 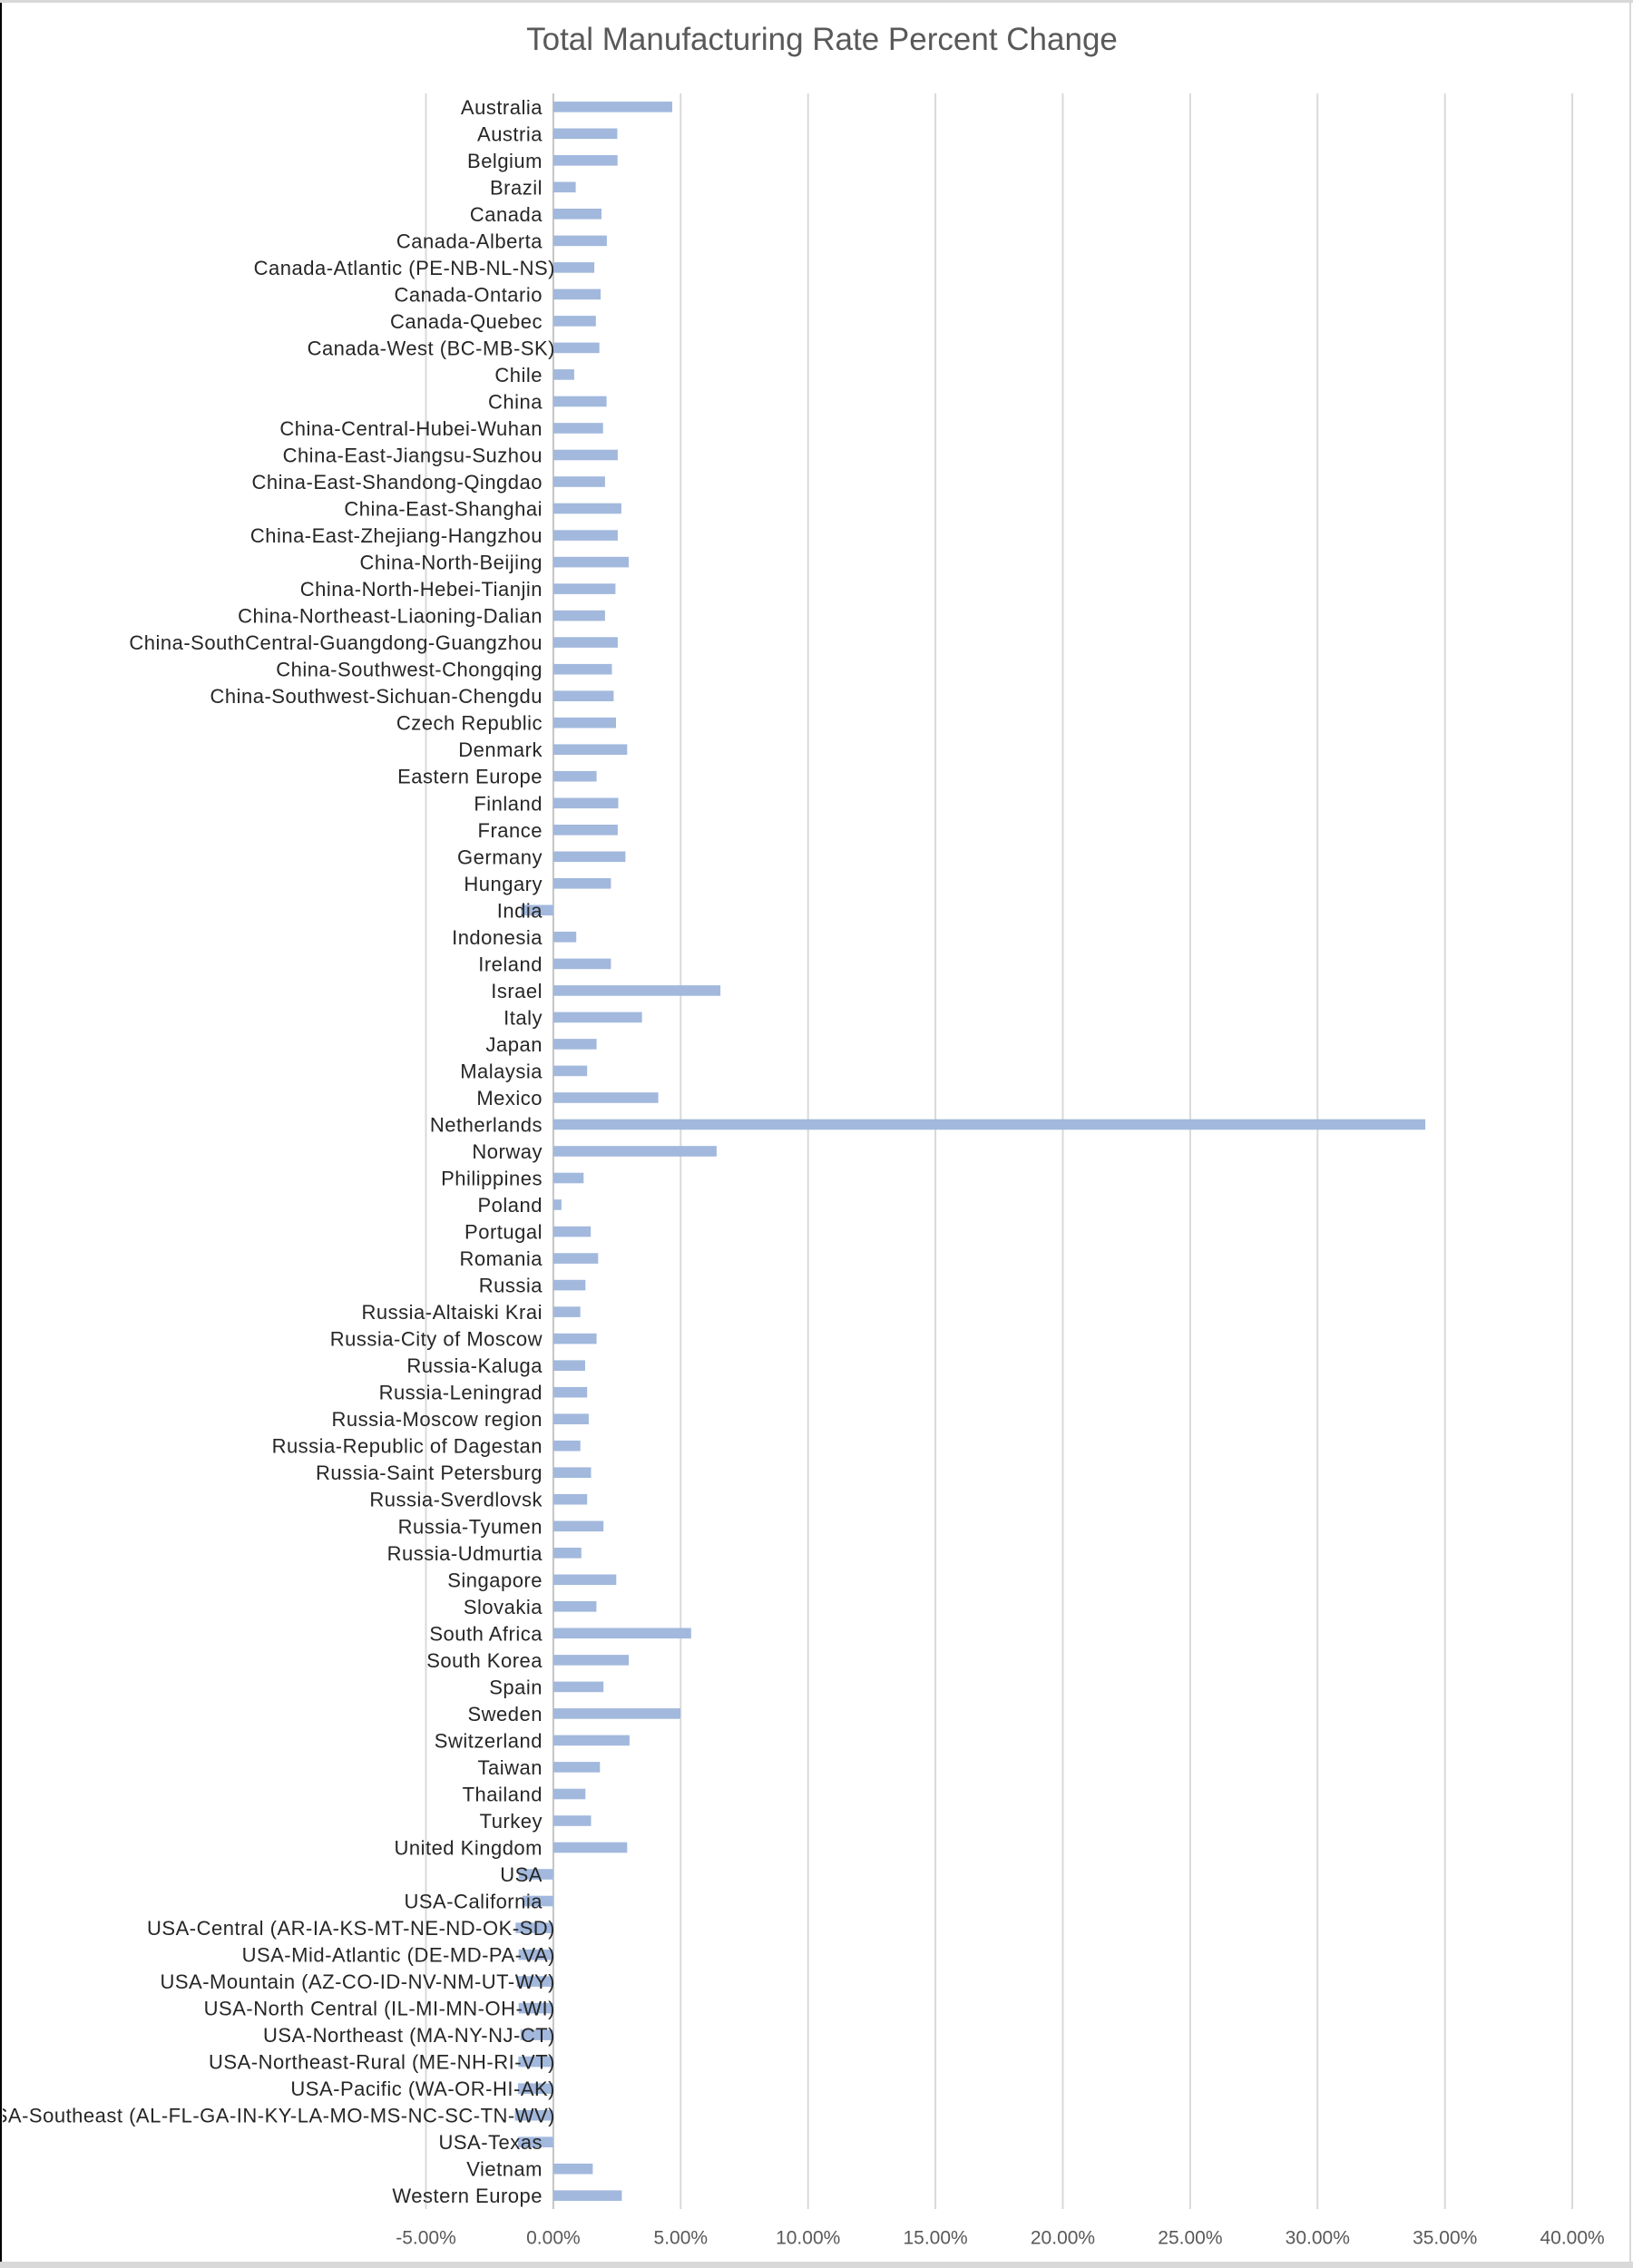 I want to click on svg-text: Ireland, so click(x=510, y=964).